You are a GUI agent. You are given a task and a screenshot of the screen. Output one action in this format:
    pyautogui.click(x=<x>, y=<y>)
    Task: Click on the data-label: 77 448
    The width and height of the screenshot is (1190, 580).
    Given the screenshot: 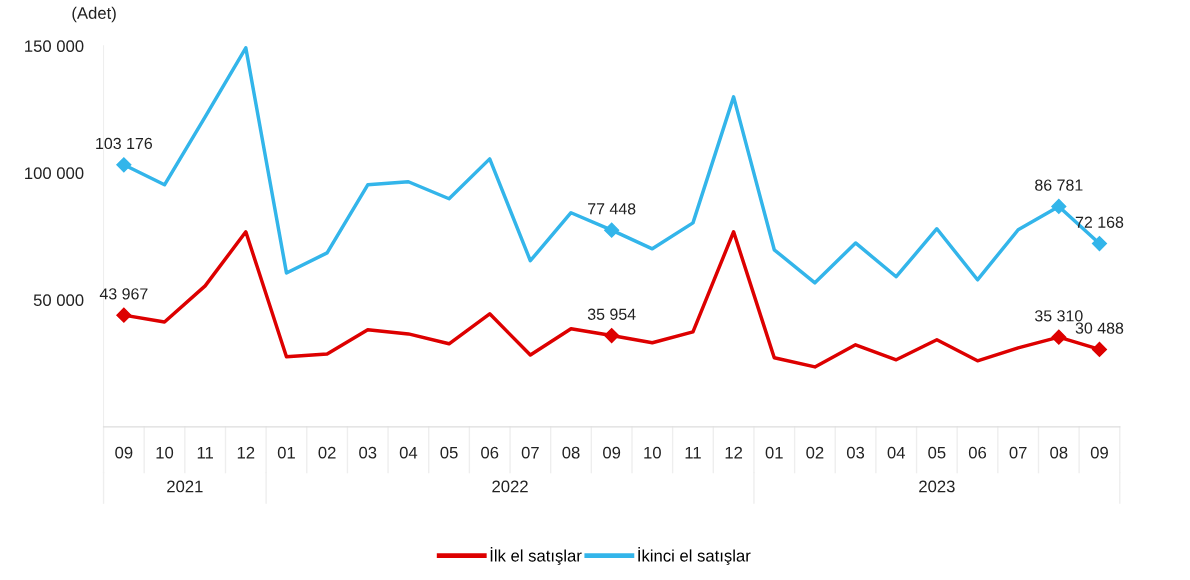 What is the action you would take?
    pyautogui.click(x=612, y=209)
    